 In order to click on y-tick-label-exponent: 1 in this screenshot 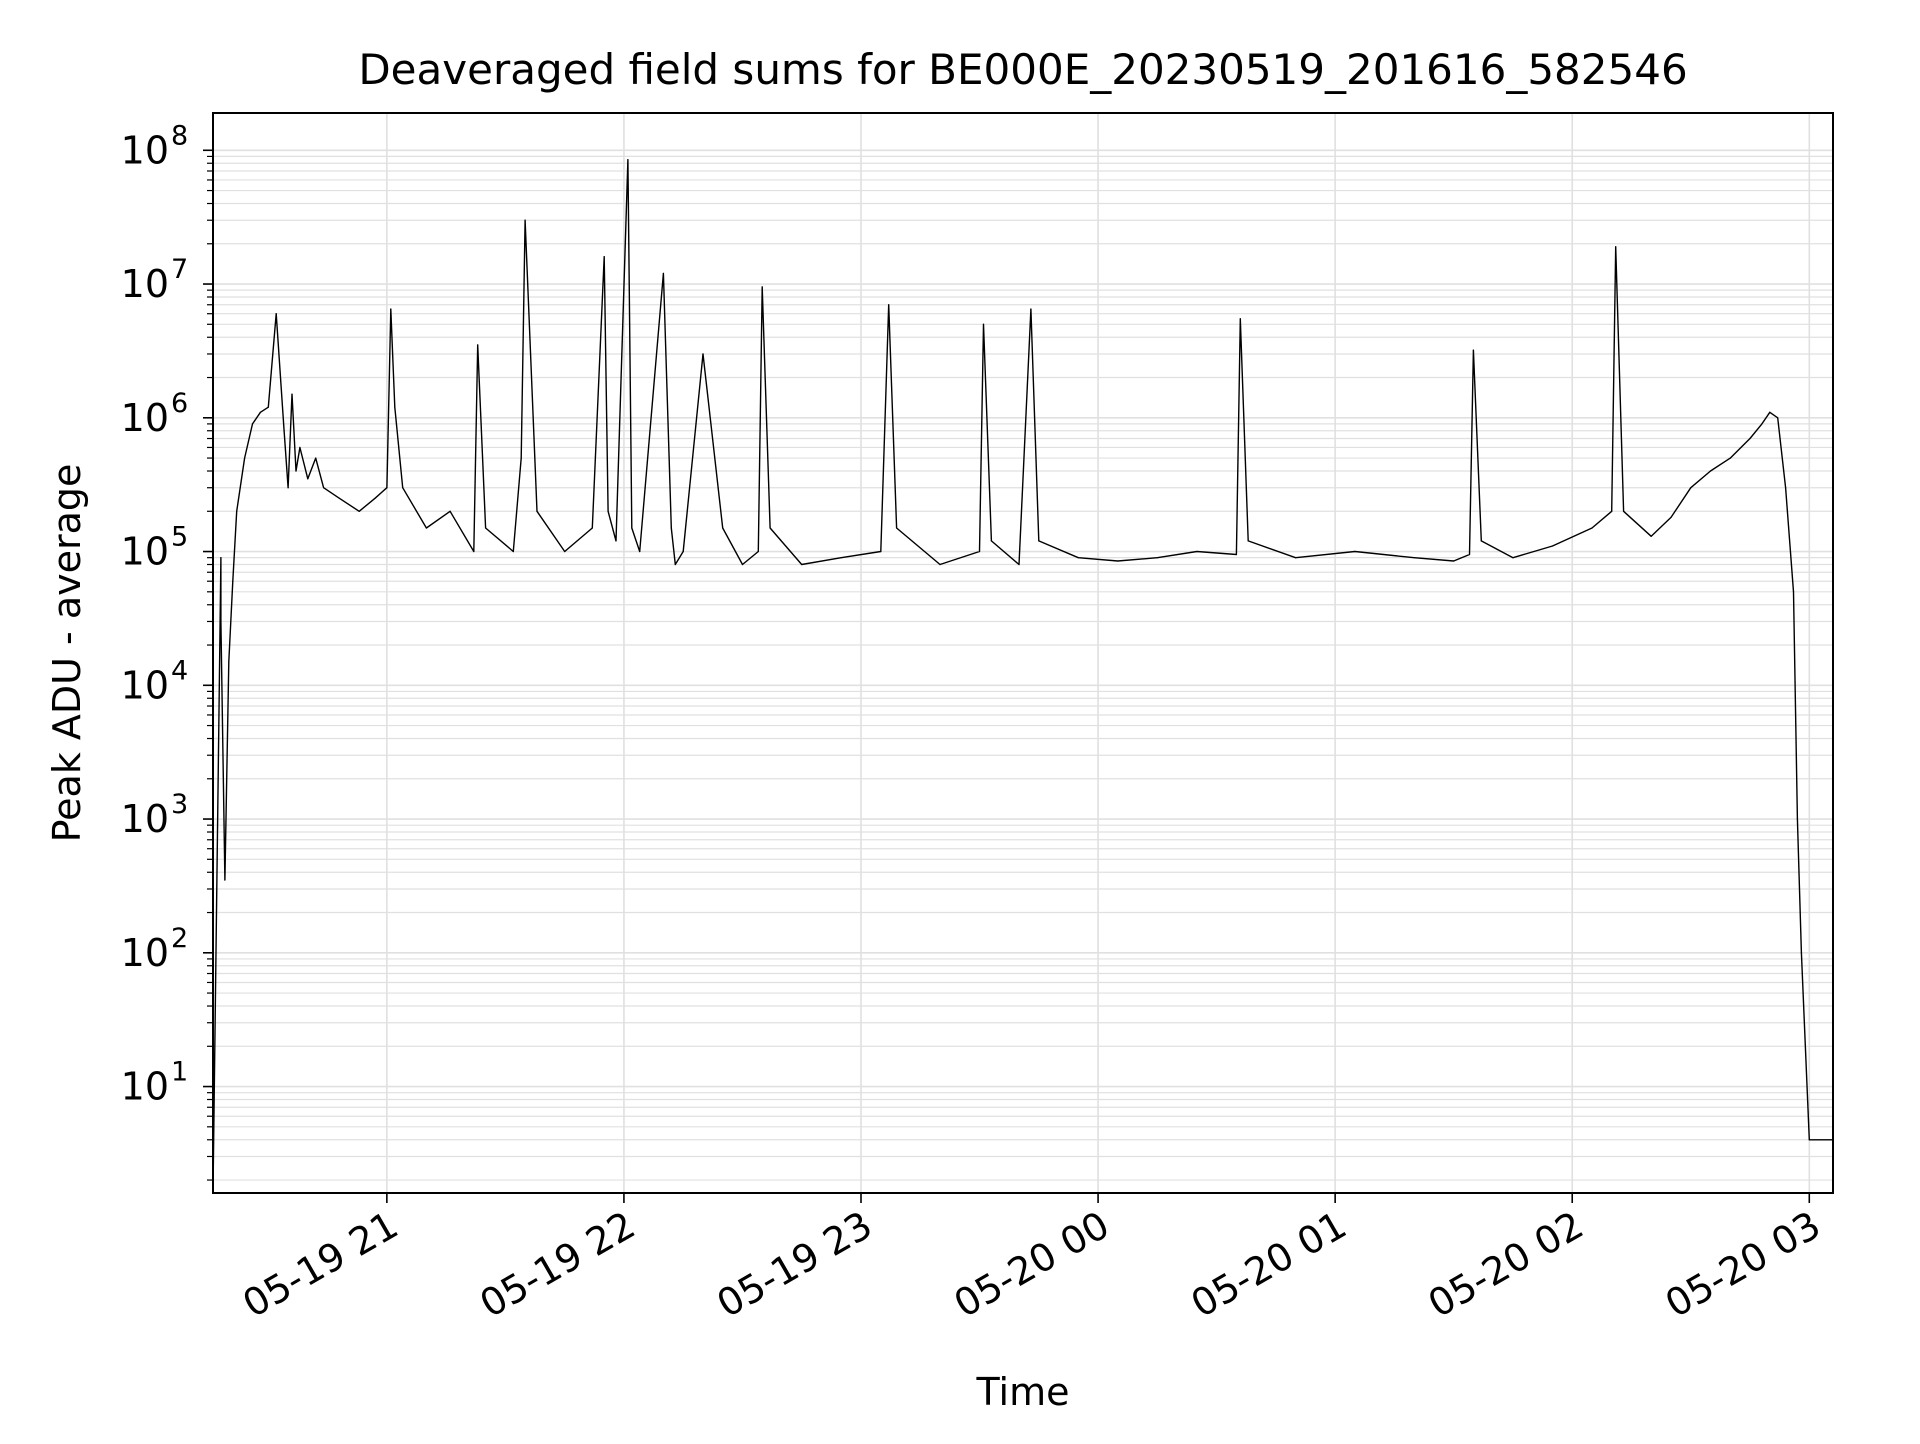, I will do `click(179, 1072)`.